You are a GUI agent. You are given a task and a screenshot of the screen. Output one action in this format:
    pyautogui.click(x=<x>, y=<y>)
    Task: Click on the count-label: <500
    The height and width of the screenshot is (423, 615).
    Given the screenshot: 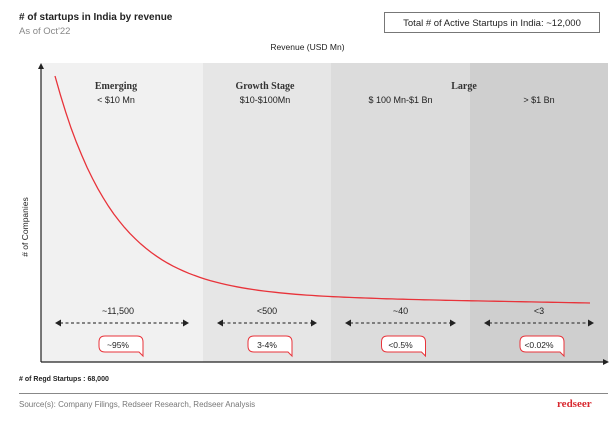 What is the action you would take?
    pyautogui.click(x=267, y=311)
    